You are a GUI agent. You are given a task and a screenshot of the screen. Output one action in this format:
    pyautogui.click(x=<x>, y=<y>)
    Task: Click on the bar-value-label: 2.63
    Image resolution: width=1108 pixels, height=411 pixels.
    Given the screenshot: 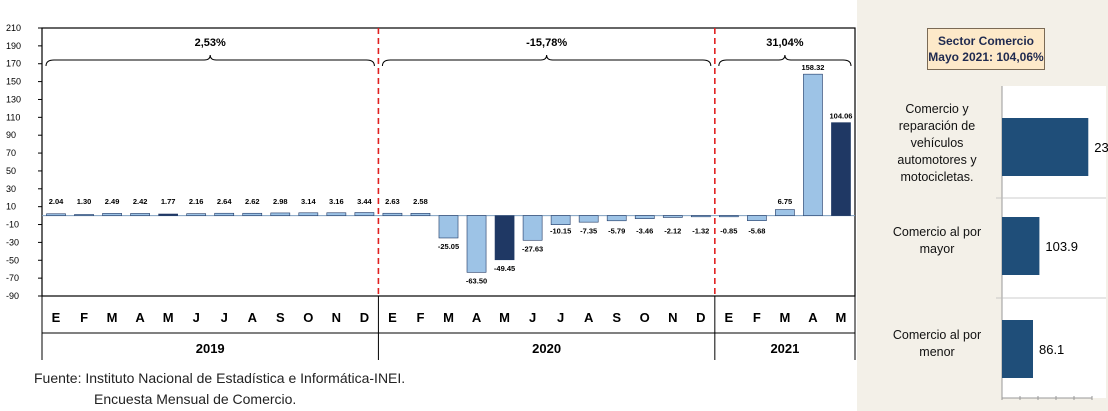 What is the action you would take?
    pyautogui.click(x=392, y=201)
    